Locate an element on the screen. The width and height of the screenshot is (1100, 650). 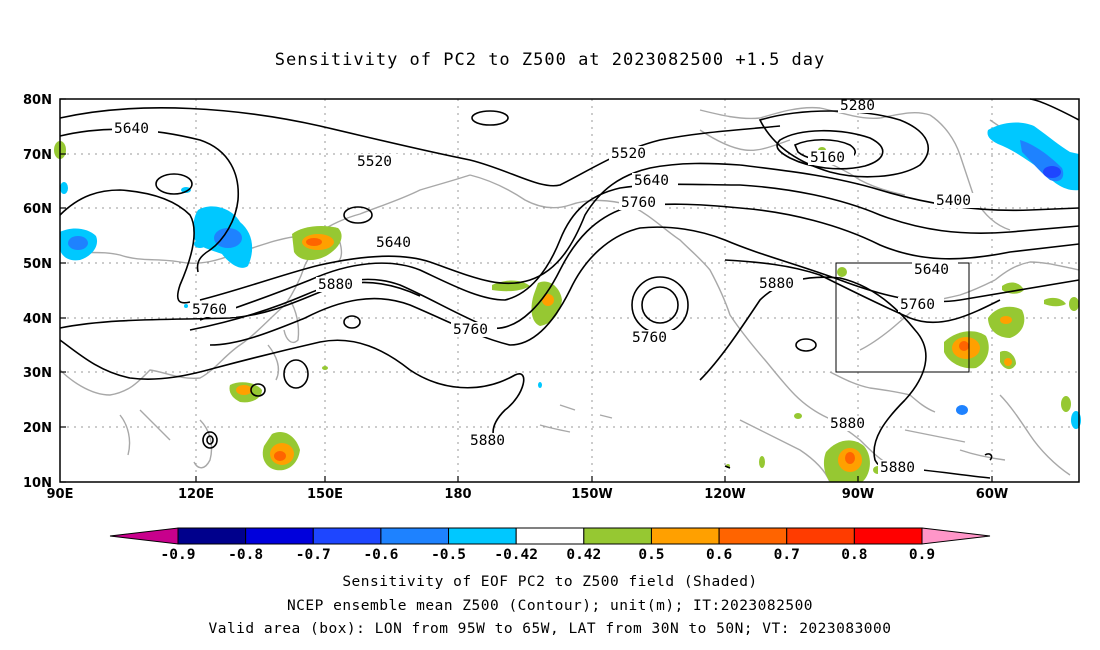
colorbar-tick-label: -0.8 is located at coordinates (245, 555).